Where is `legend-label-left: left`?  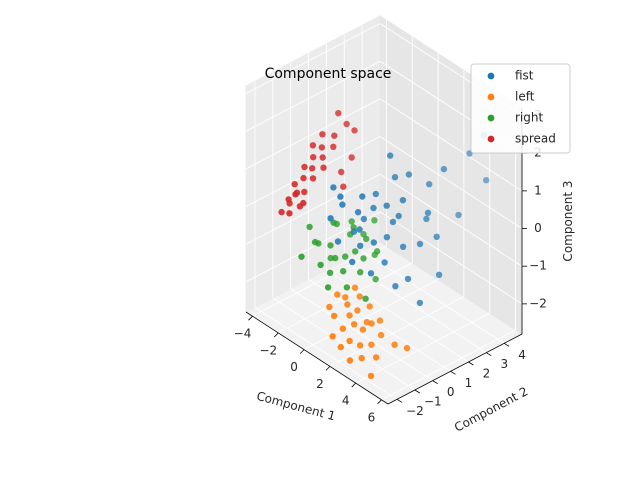
legend-label-left: left is located at coordinates (525, 97).